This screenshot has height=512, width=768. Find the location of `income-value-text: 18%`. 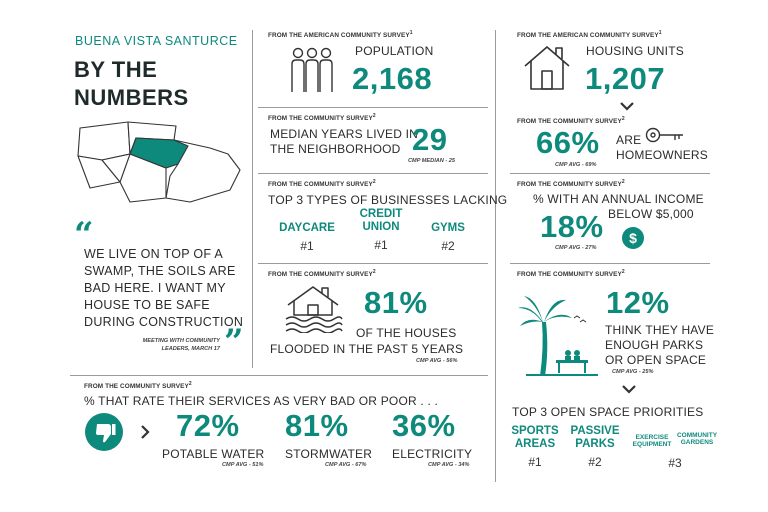

income-value-text: 18% is located at coordinates (572, 226).